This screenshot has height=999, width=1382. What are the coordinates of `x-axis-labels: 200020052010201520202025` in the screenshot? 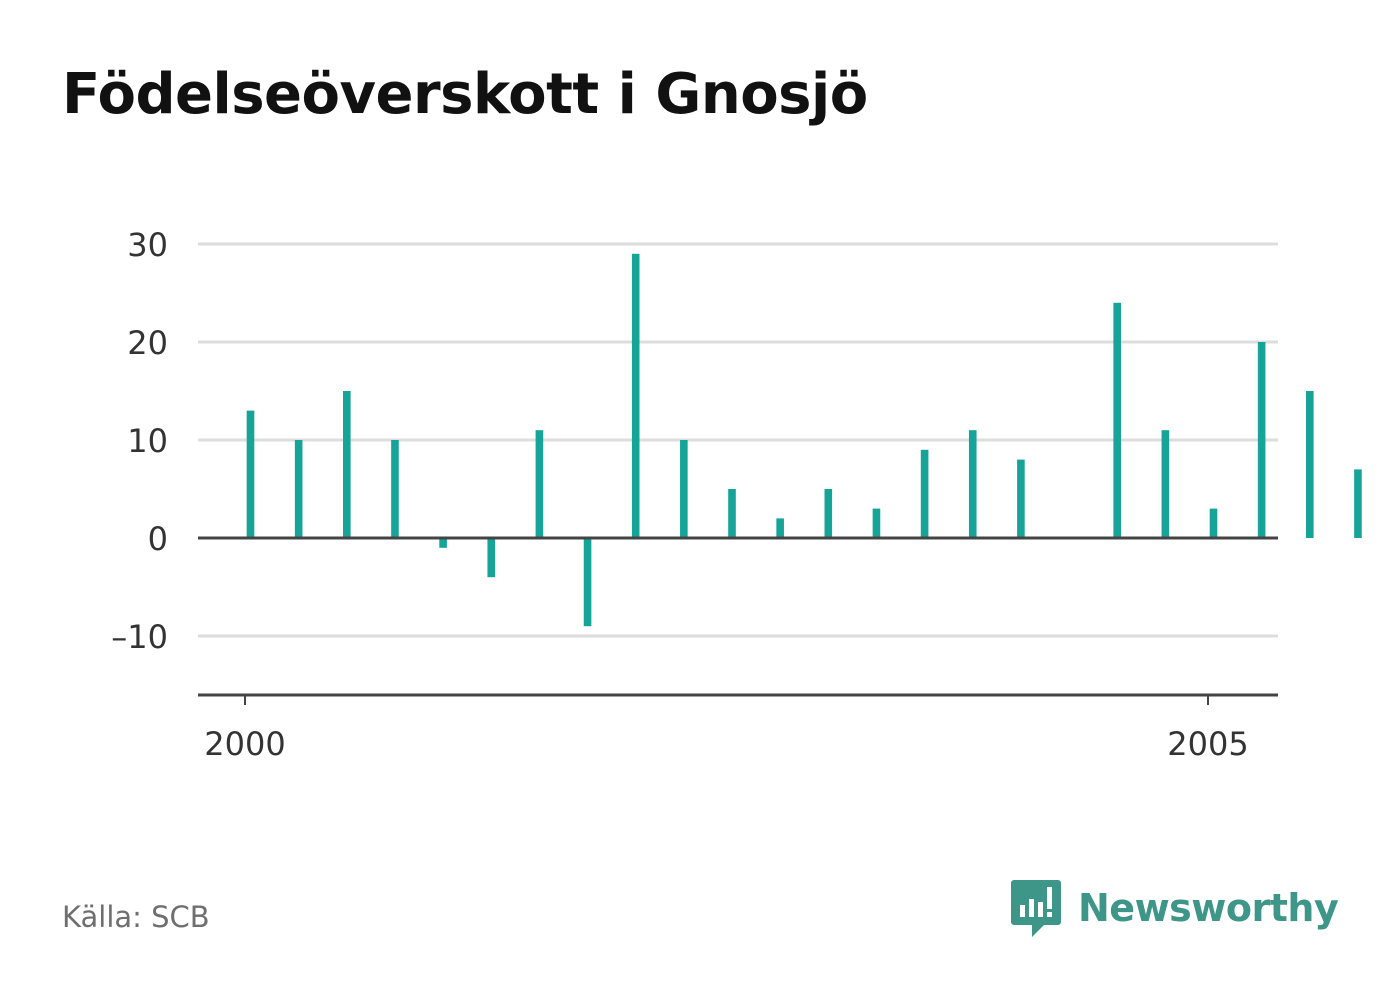 It's located at (726, 744).